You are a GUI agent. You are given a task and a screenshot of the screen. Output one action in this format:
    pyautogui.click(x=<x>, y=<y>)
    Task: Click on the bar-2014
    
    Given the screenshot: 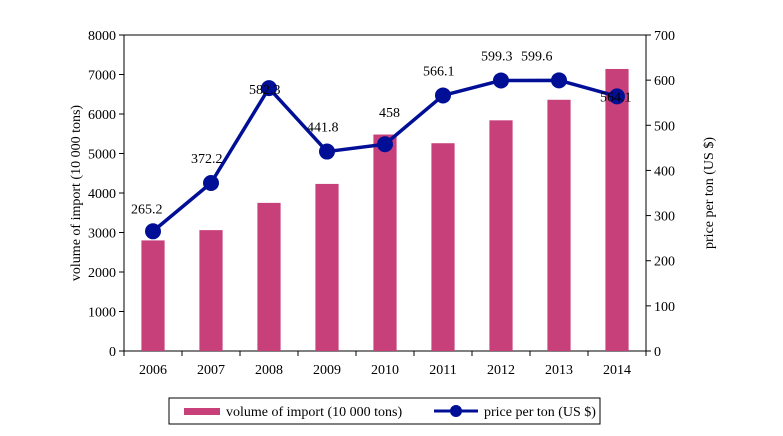 What is the action you would take?
    pyautogui.click(x=617, y=209)
    